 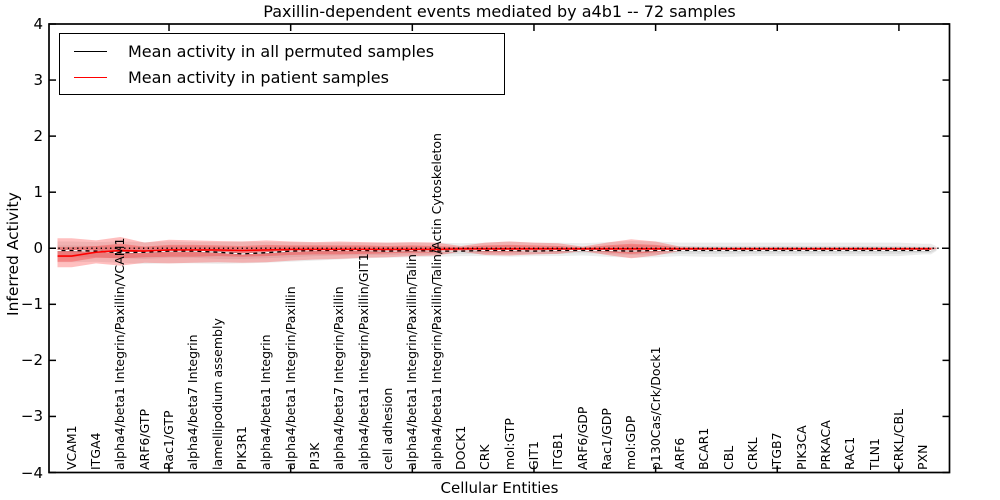 What do you see at coordinates (533, 455) in the screenshot?
I see `x-tick-label: GIT1` at bounding box center [533, 455].